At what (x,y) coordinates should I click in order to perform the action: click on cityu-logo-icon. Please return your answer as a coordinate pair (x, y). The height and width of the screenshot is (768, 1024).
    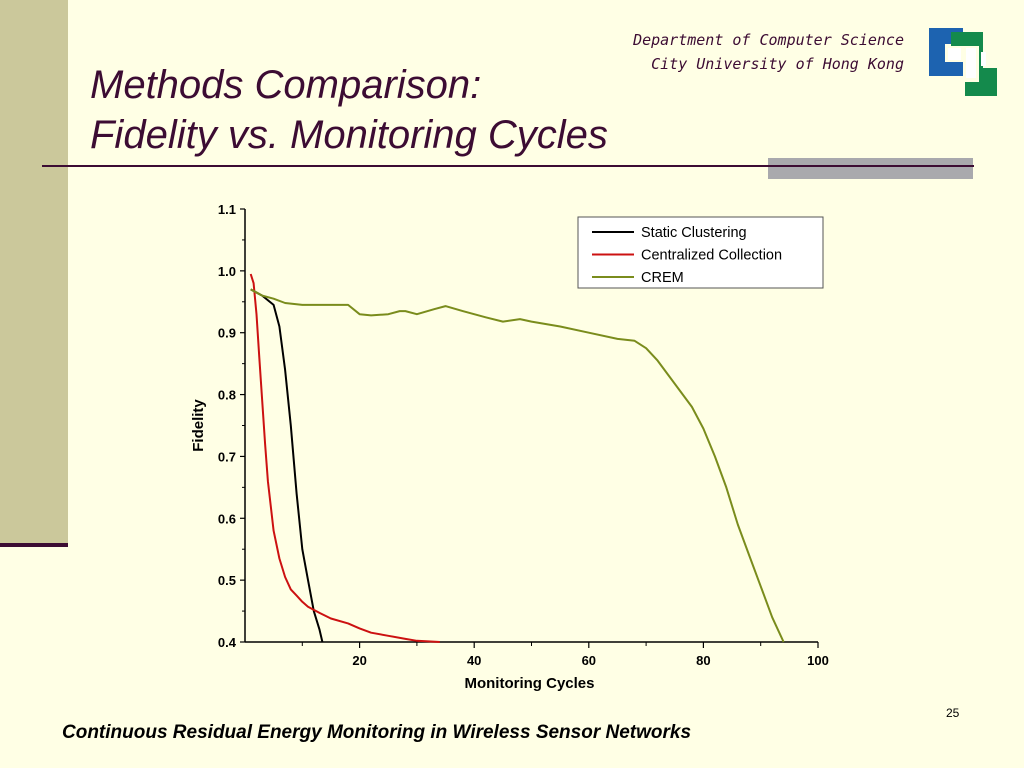
    Looking at the image, I should click on (963, 62).